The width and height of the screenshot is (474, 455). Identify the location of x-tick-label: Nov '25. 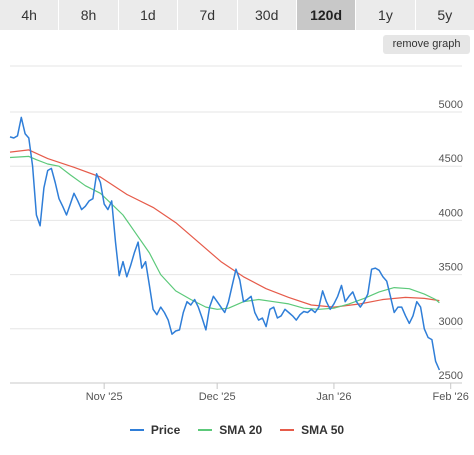
(104, 397).